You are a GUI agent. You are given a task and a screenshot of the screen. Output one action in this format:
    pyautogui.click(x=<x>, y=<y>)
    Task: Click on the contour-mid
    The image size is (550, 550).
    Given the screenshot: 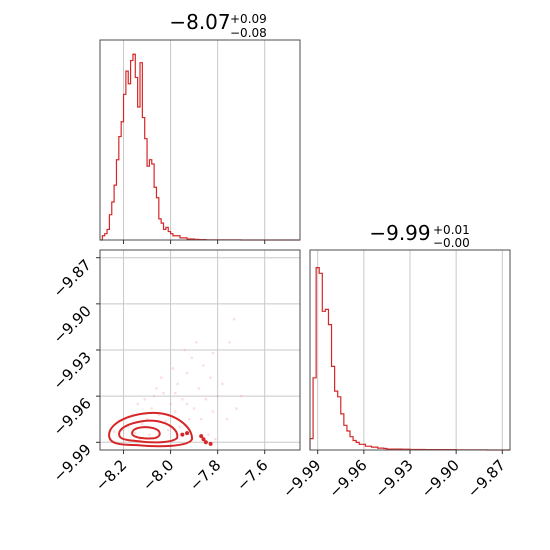 What is the action you would take?
    pyautogui.click(x=148, y=431)
    